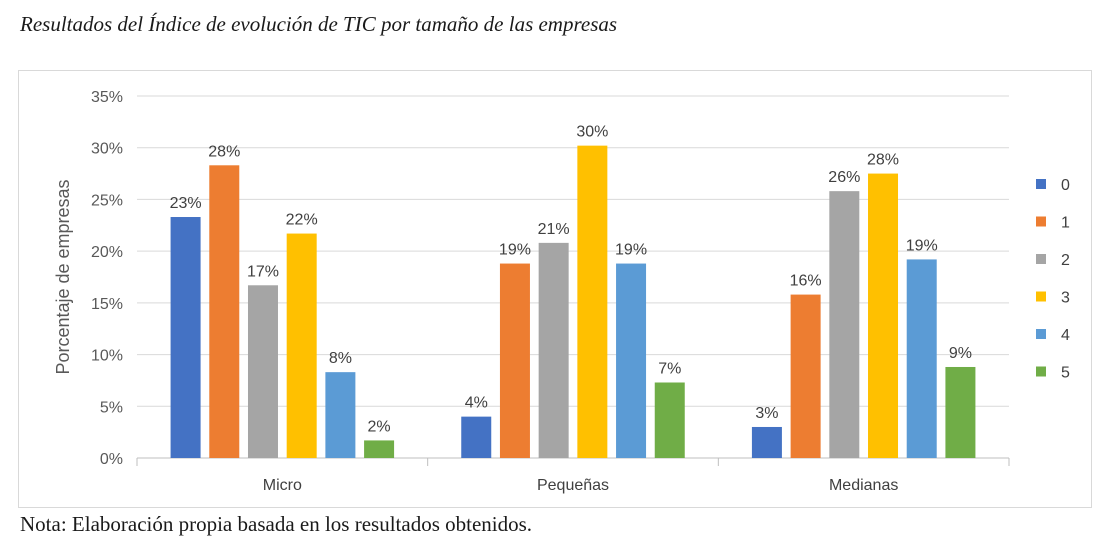 The height and width of the screenshot is (547, 1102). Describe the element at coordinates (111, 459) in the screenshot. I see `y-tick-label: 0%` at that location.